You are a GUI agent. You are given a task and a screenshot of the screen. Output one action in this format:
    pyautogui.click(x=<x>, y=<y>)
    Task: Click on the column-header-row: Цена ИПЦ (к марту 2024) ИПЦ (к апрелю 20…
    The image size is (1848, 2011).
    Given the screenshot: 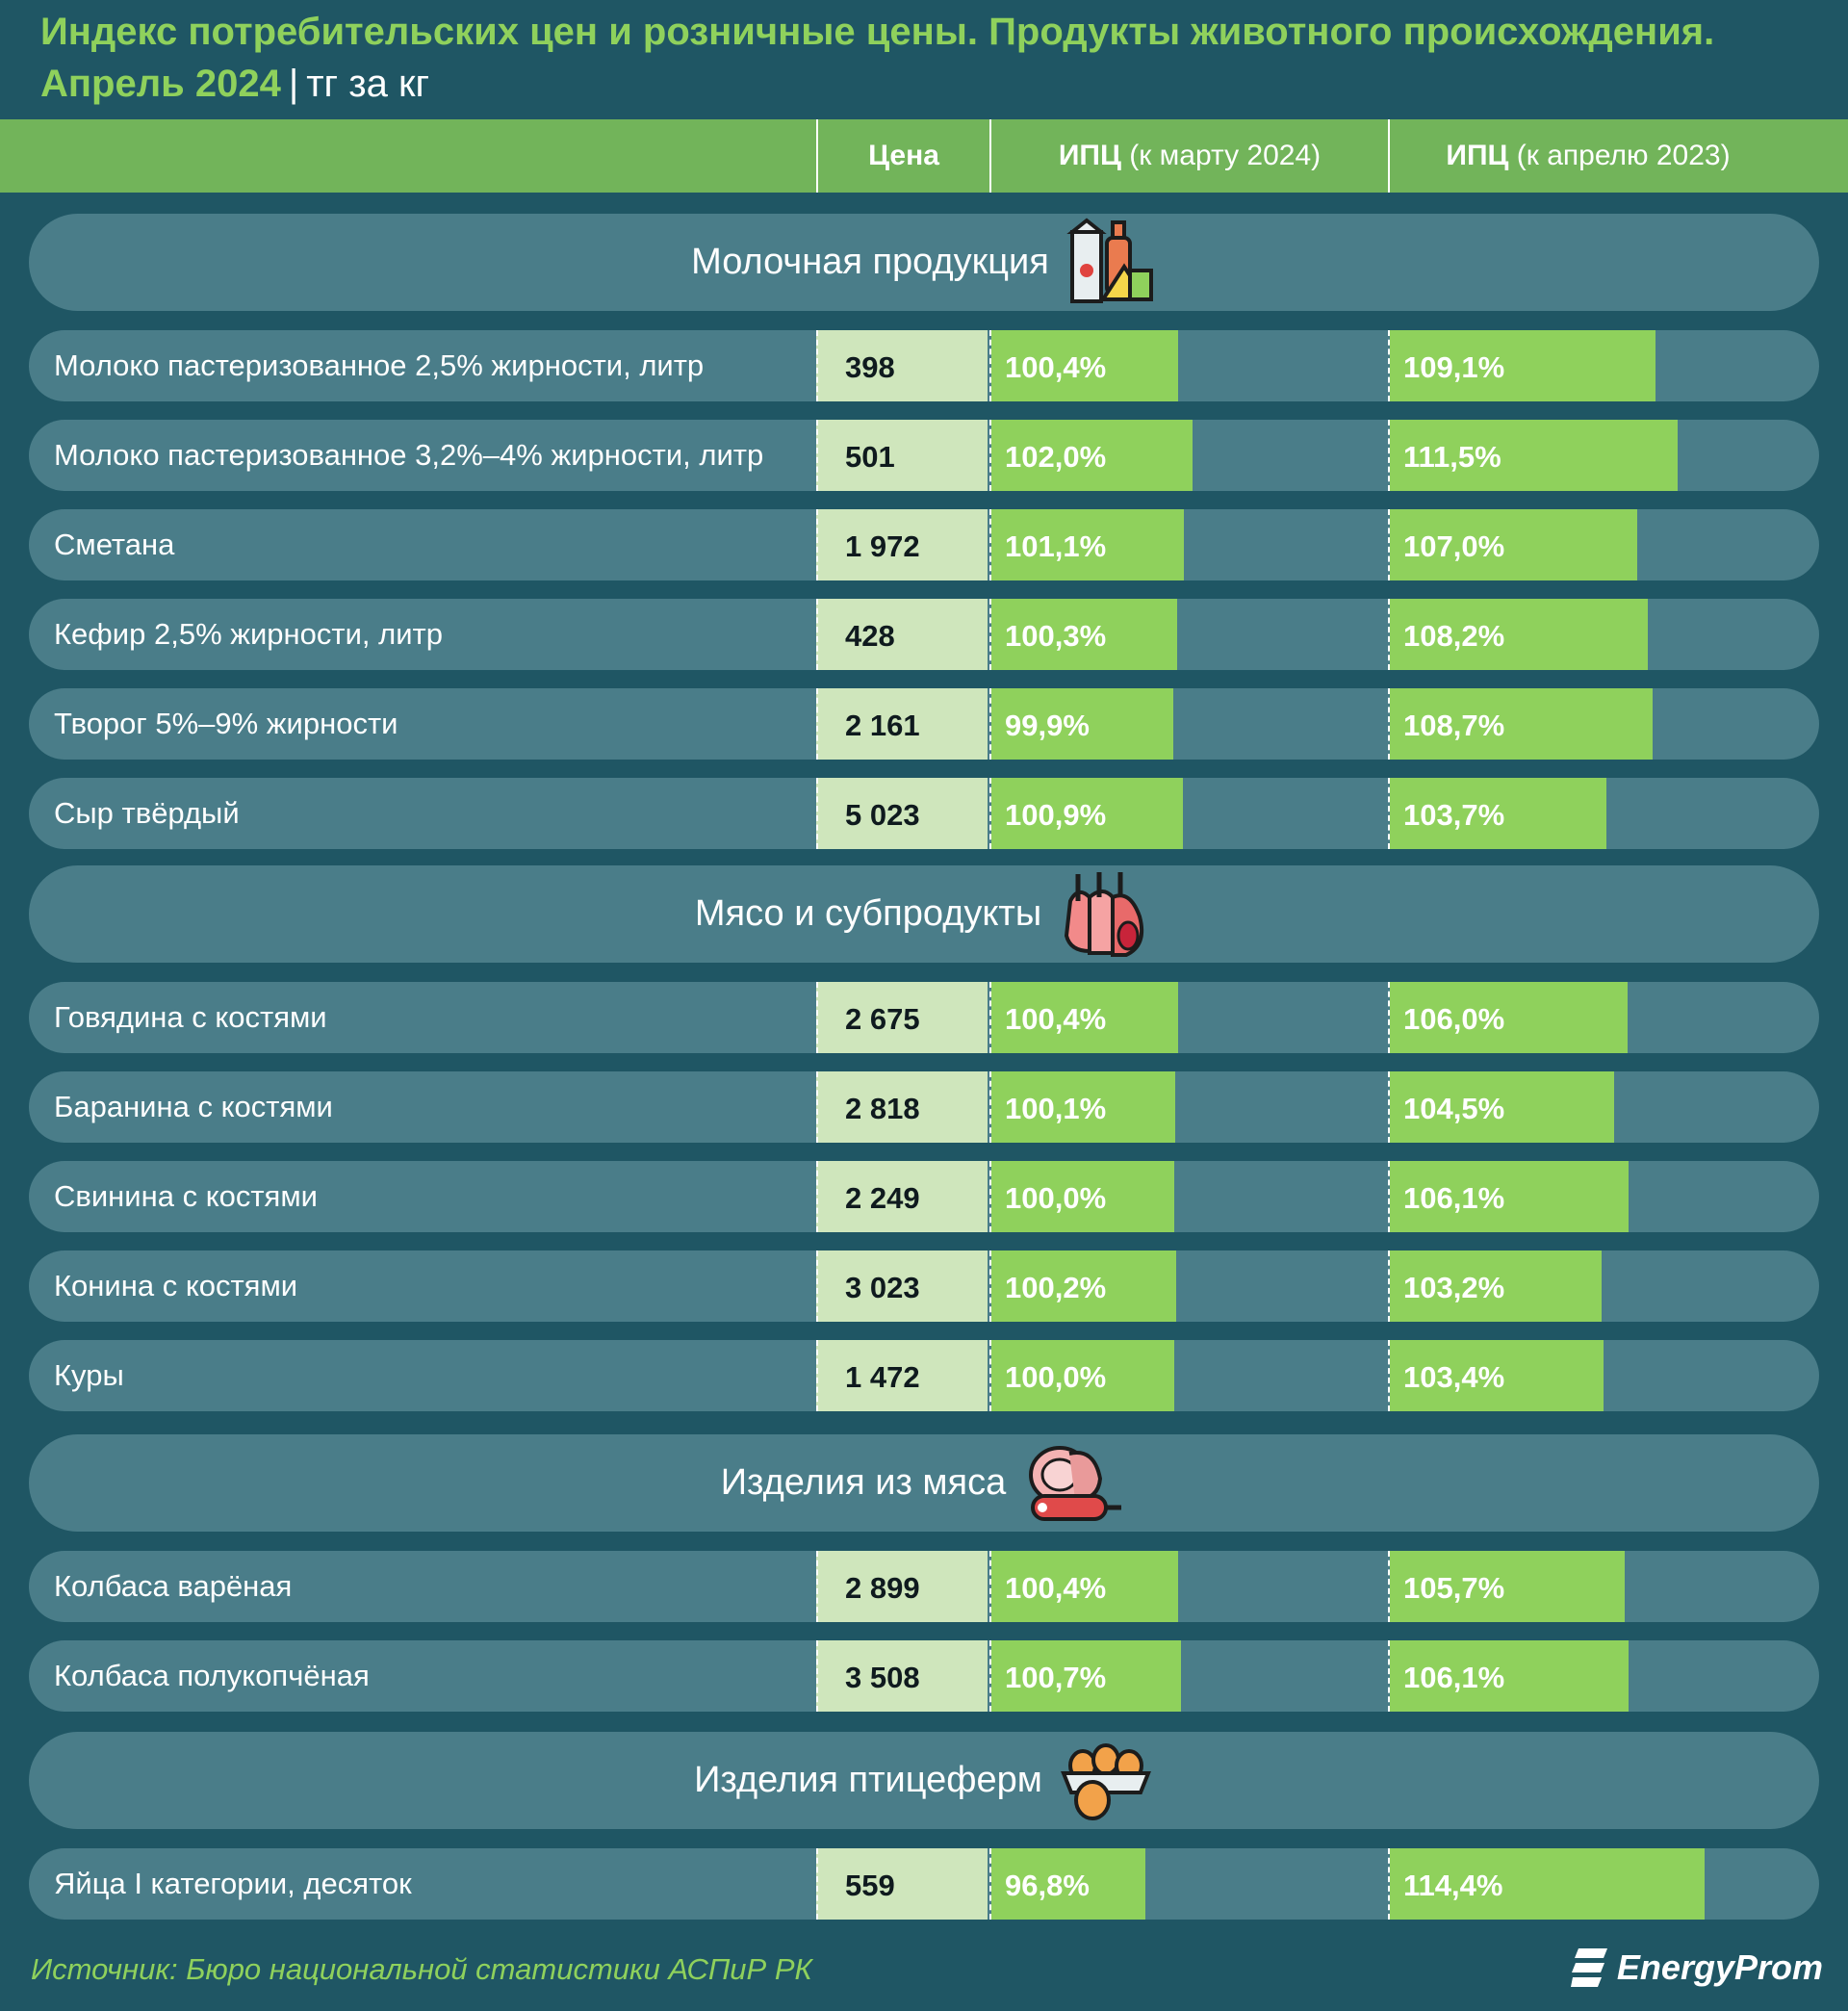 What is the action you would take?
    pyautogui.click(x=924, y=156)
    